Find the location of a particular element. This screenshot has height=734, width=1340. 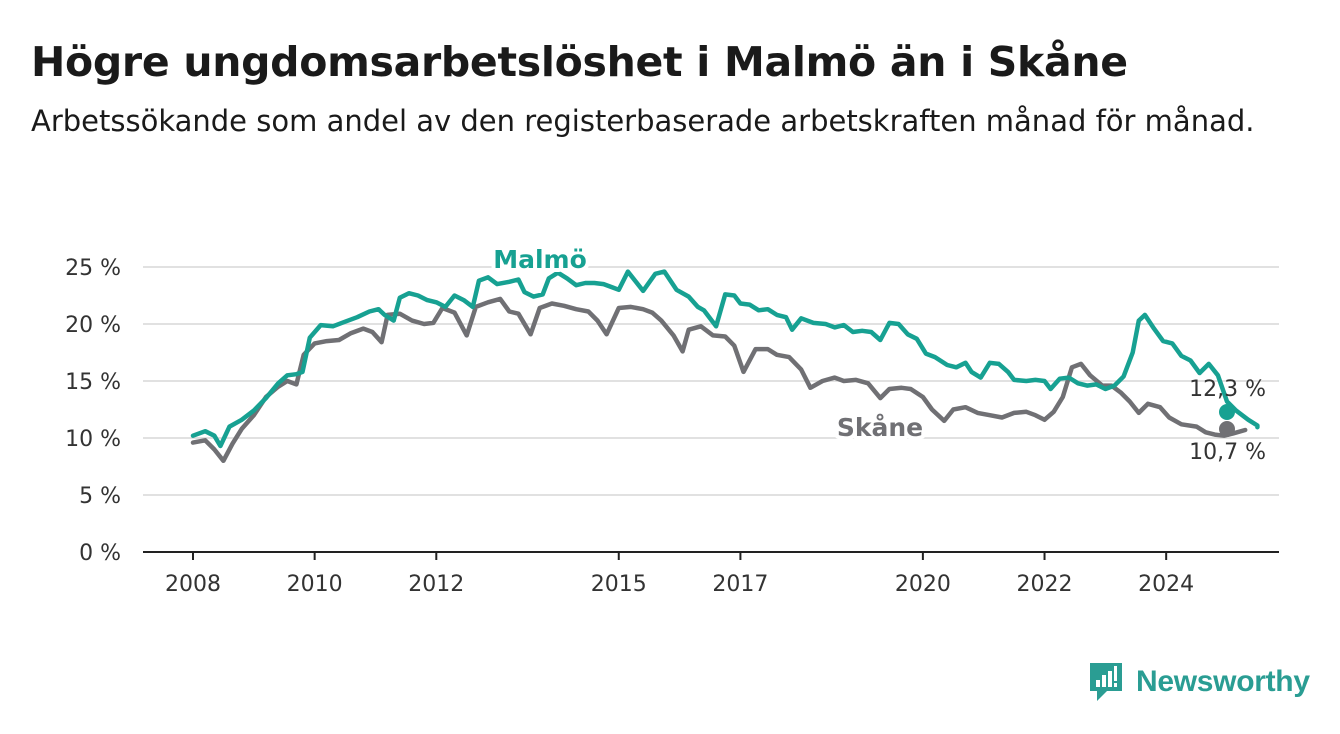

y-tick-label: 0 % is located at coordinates (100, 553).